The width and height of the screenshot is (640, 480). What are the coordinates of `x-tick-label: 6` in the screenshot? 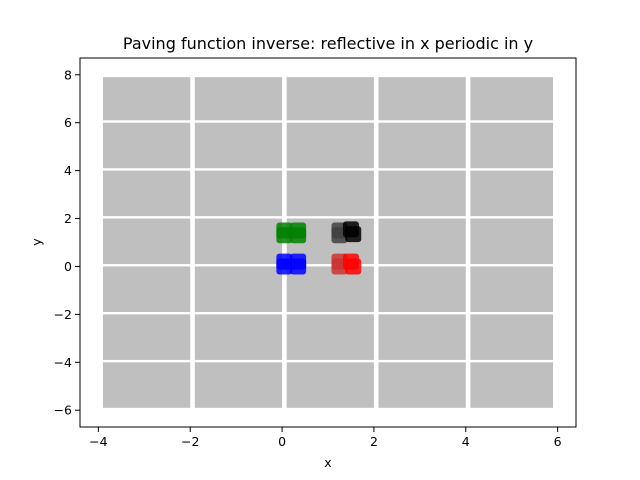 It's located at (558, 441).